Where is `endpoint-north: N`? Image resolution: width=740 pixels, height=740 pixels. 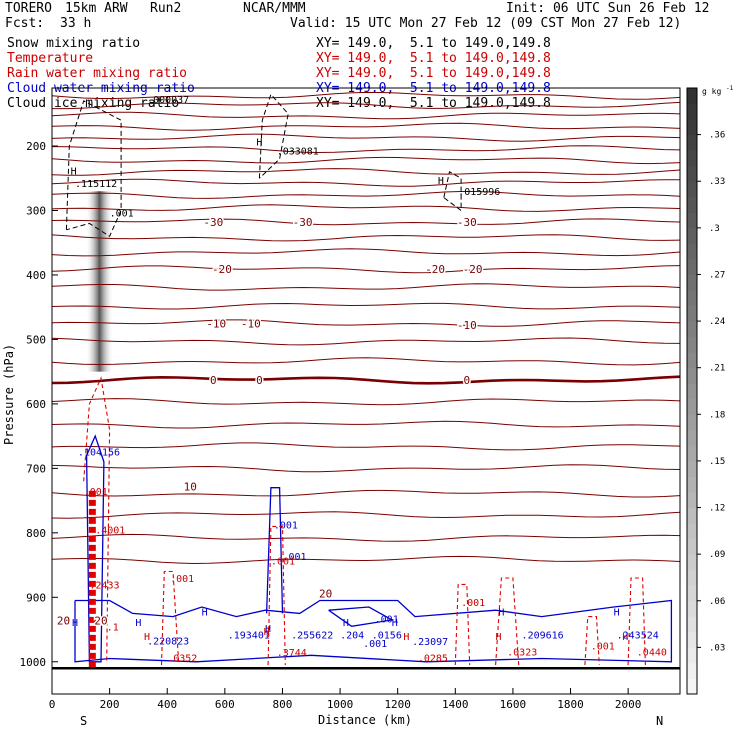 endpoint-north: N is located at coordinates (659, 721).